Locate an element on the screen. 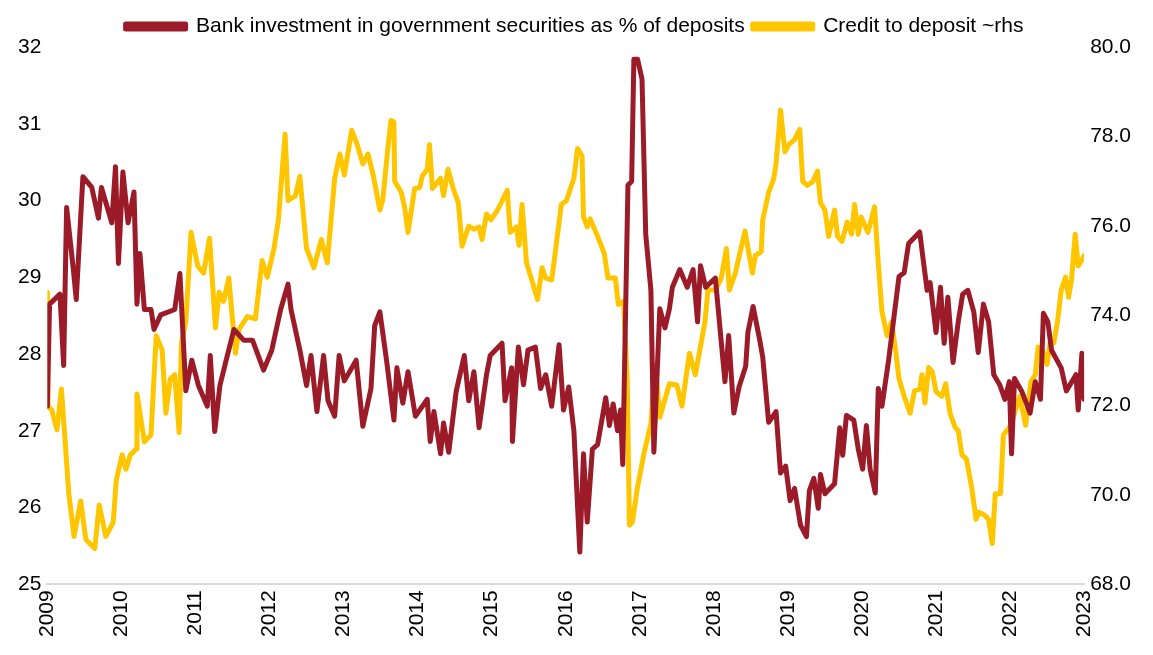  y2-tick-label: 74.0 is located at coordinates (1110, 314).